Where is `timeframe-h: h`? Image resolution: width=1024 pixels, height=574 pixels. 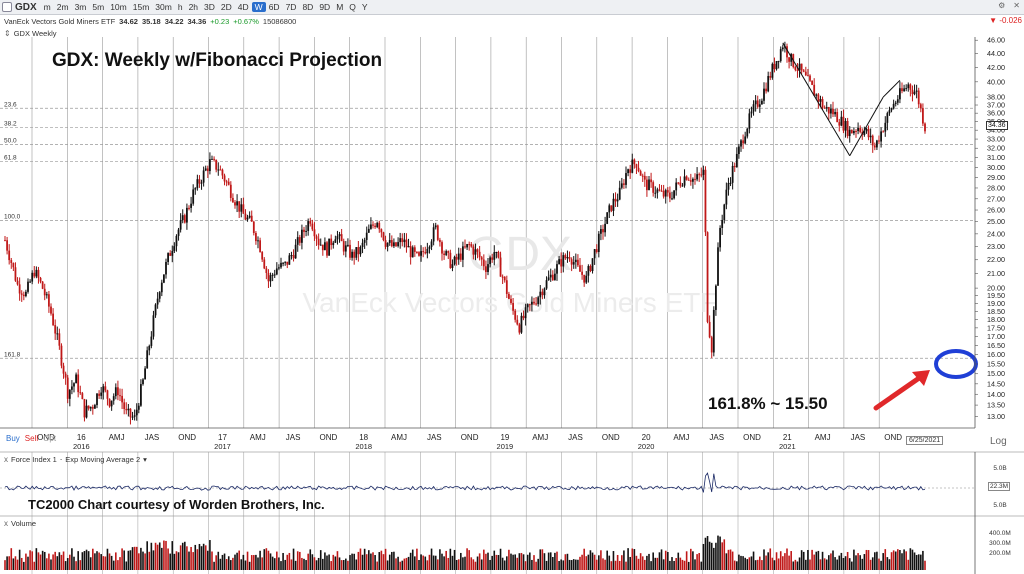 timeframe-h: h is located at coordinates (180, 7).